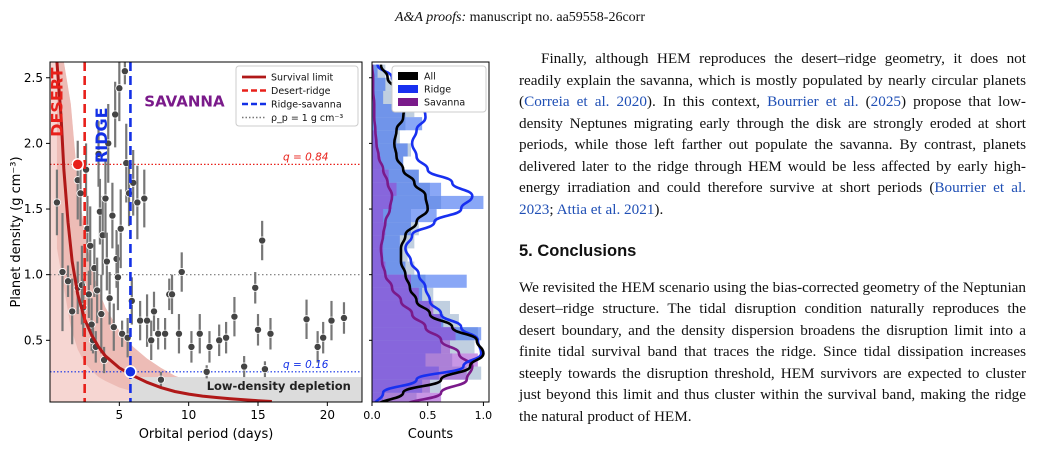  I want to click on histogram-area, so click(428, 233).